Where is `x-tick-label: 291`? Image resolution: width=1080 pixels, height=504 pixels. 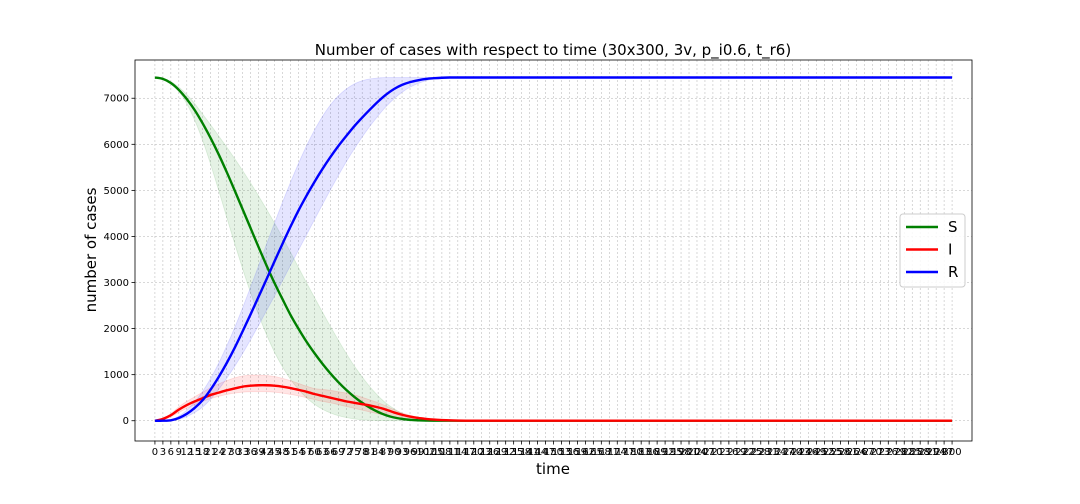 x-tick-label: 291 is located at coordinates (928, 452).